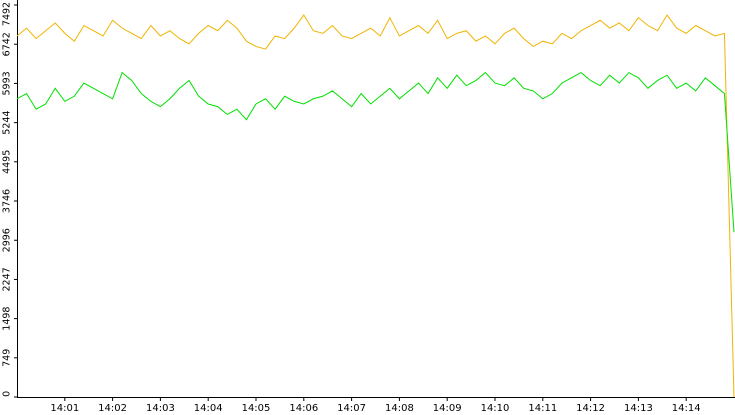  Describe the element at coordinates (638, 408) in the screenshot. I see `x-tick-label: 14:13` at that location.